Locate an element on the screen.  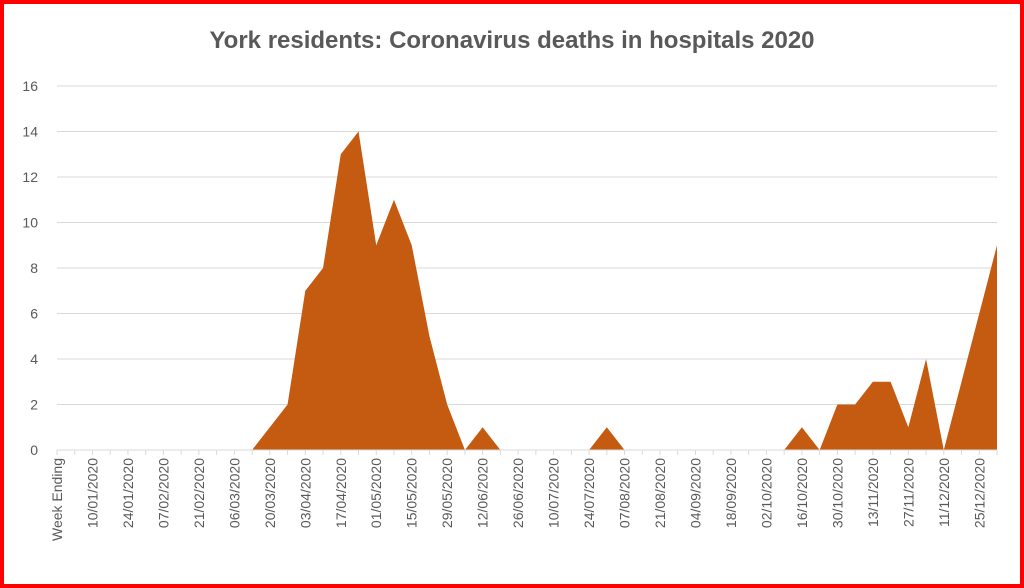
y-tick-label: 4 is located at coordinates (34, 359).